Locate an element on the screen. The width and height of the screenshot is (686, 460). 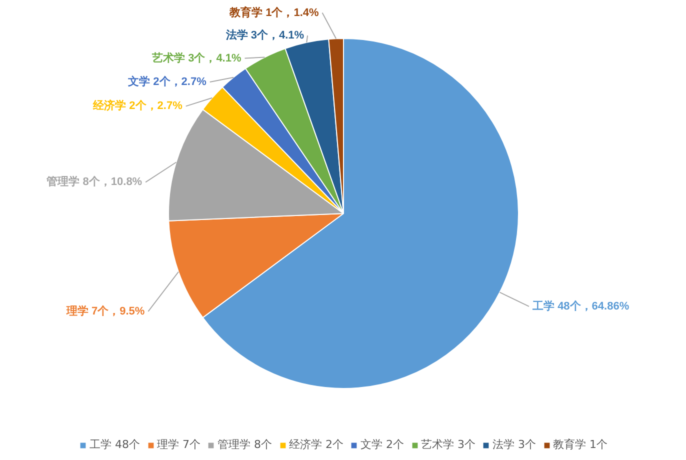
legend-label: 理学 7个 is located at coordinates (178, 444).